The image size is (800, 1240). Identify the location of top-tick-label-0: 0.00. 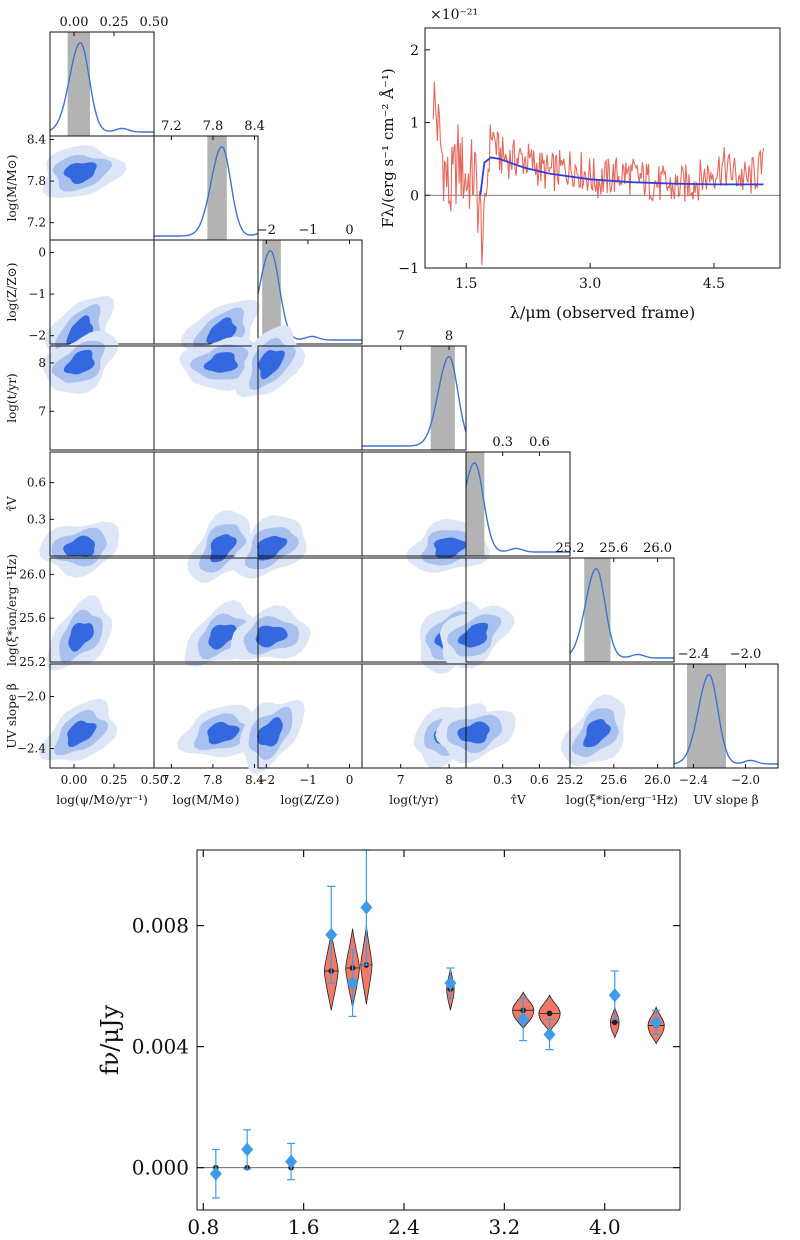
(74, 22).